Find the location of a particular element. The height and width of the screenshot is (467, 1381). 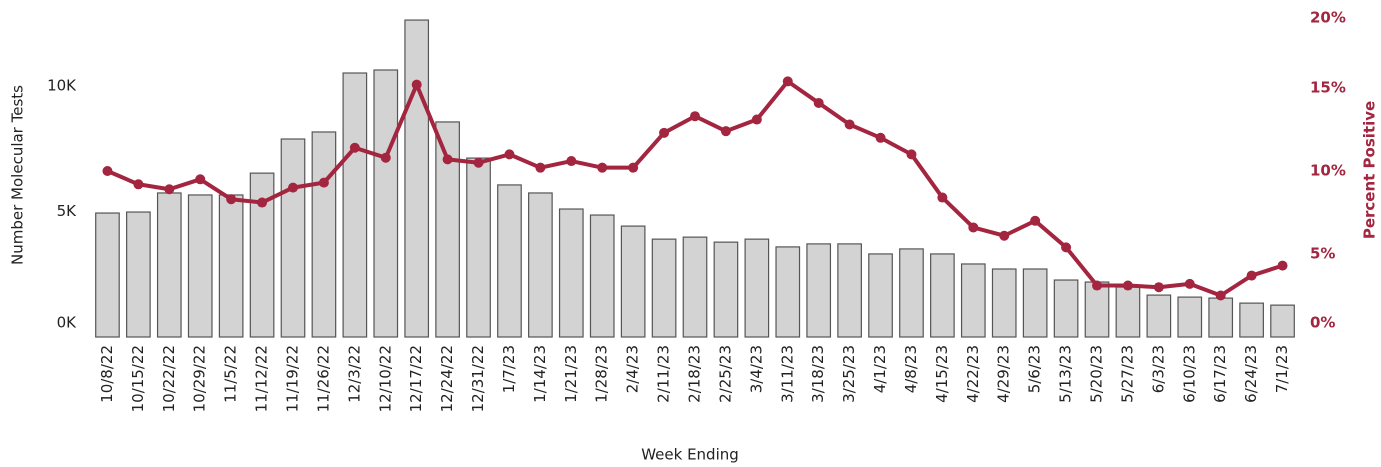

x-tick-label: 2/25/23 is located at coordinates (725, 374).